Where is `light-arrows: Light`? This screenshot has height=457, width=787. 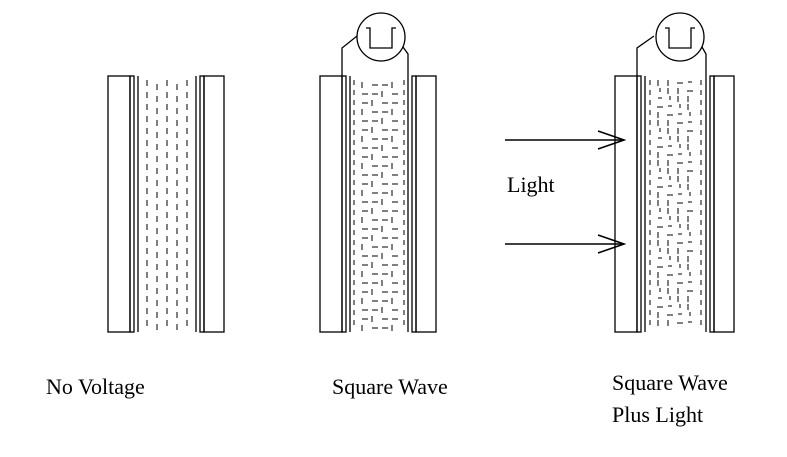
light-arrows: Light is located at coordinates (566, 192).